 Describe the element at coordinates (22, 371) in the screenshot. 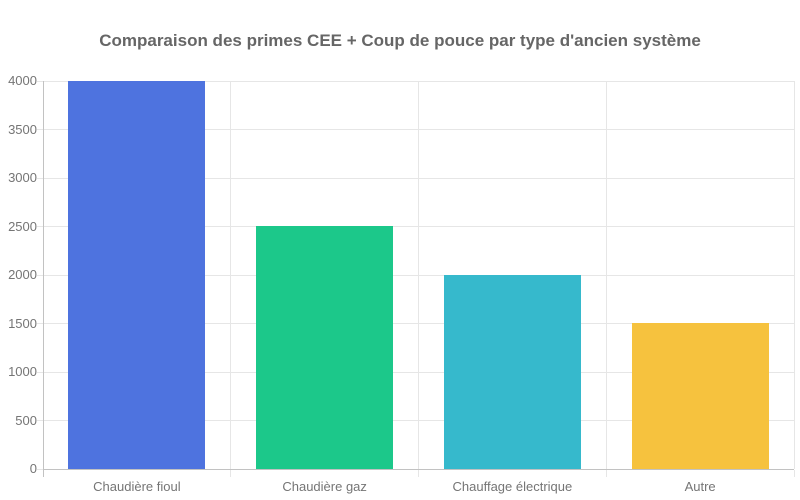

I see `y-tick-label: 1000` at that location.